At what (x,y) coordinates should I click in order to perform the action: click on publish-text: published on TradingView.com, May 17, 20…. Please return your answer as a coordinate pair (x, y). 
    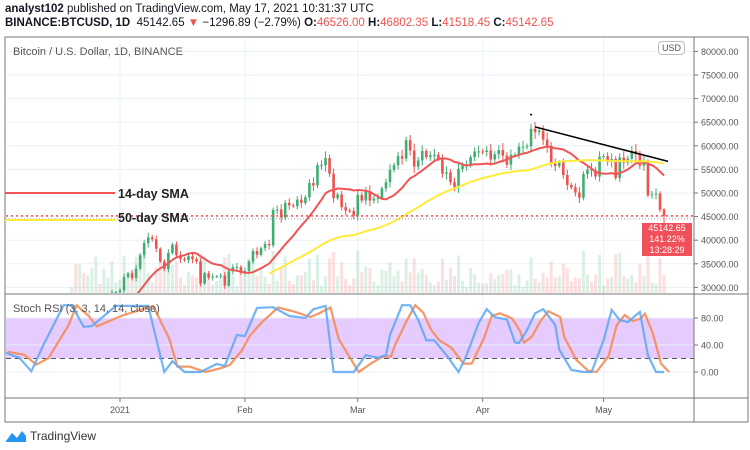
    Looking at the image, I should click on (220, 9).